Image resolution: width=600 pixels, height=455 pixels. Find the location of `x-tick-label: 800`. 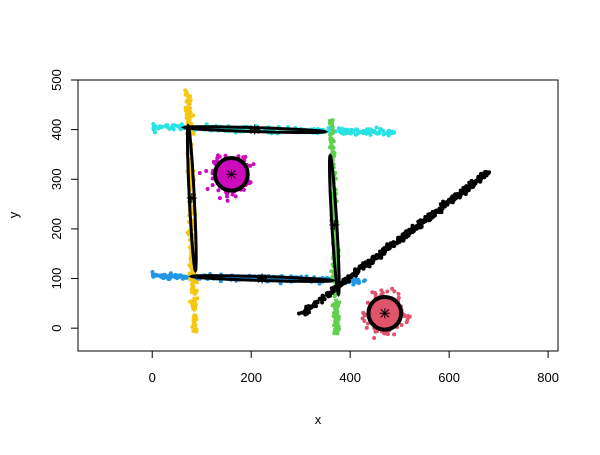

x-tick-label: 800 is located at coordinates (548, 377).